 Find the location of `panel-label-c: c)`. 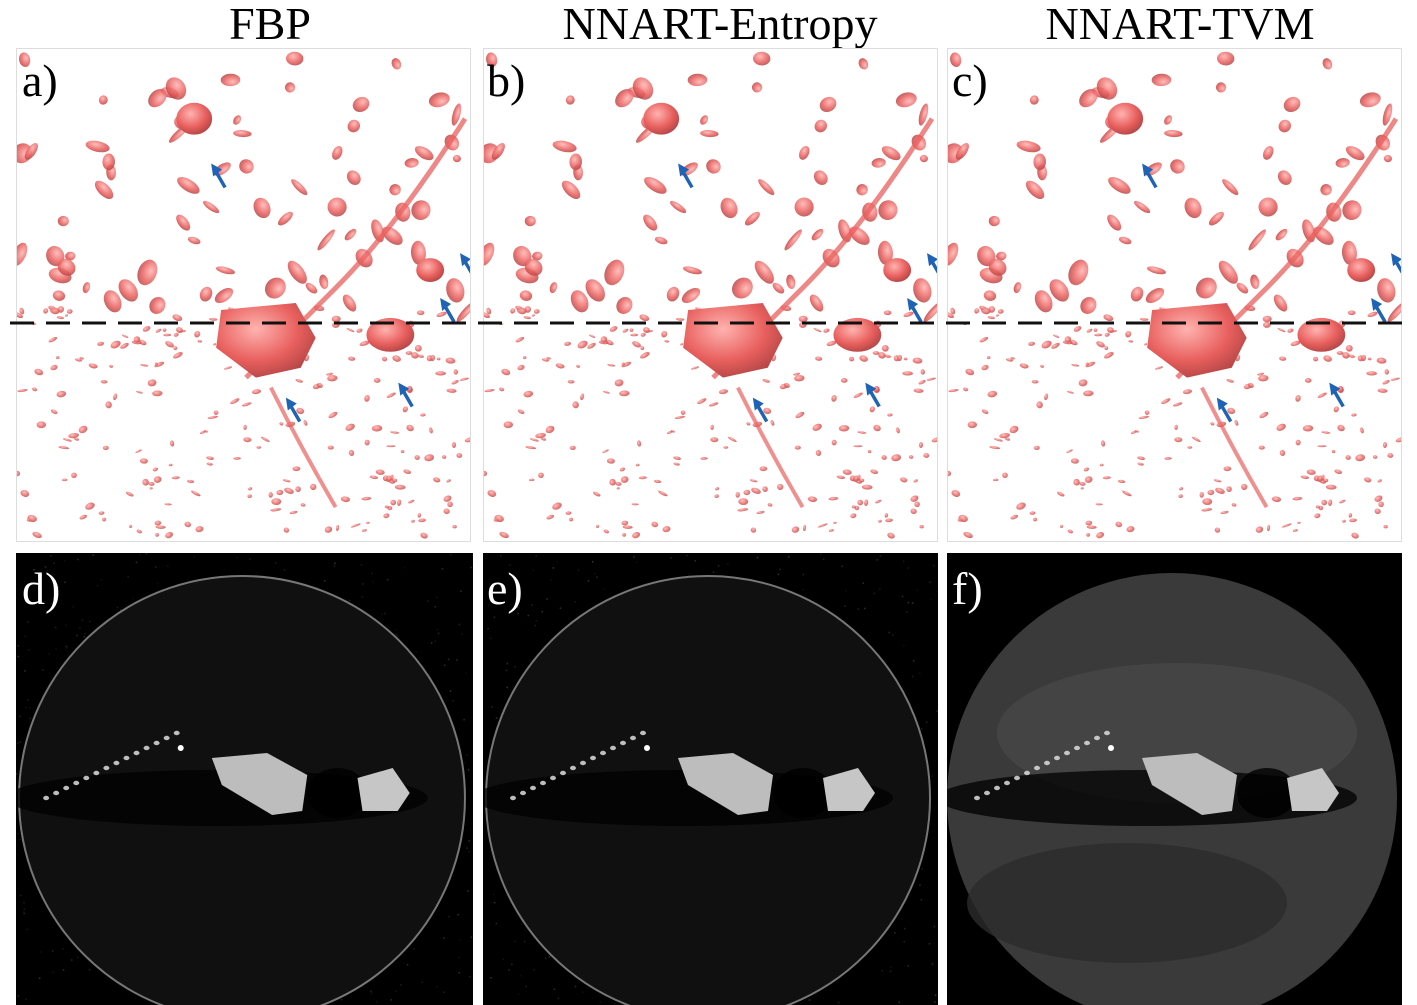

panel-label-c: c) is located at coordinates (970, 80).